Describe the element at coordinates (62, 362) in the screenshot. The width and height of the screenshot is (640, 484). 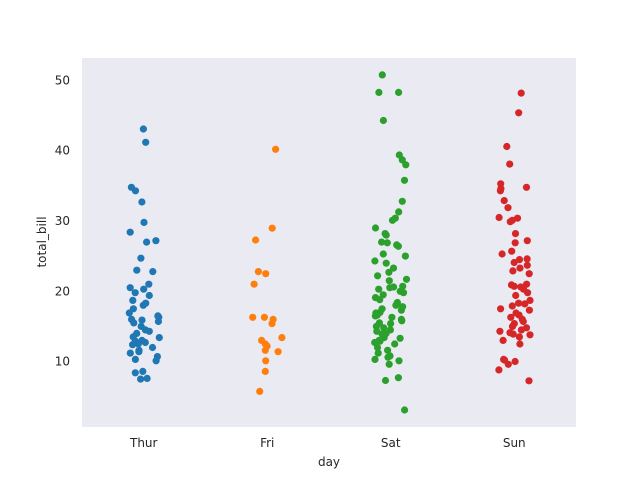
I see `y-tick-label: 10` at that location.